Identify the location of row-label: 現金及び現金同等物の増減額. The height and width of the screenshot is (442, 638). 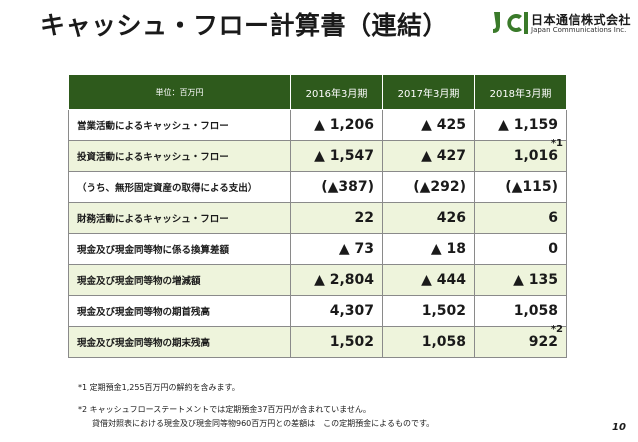
(179, 280).